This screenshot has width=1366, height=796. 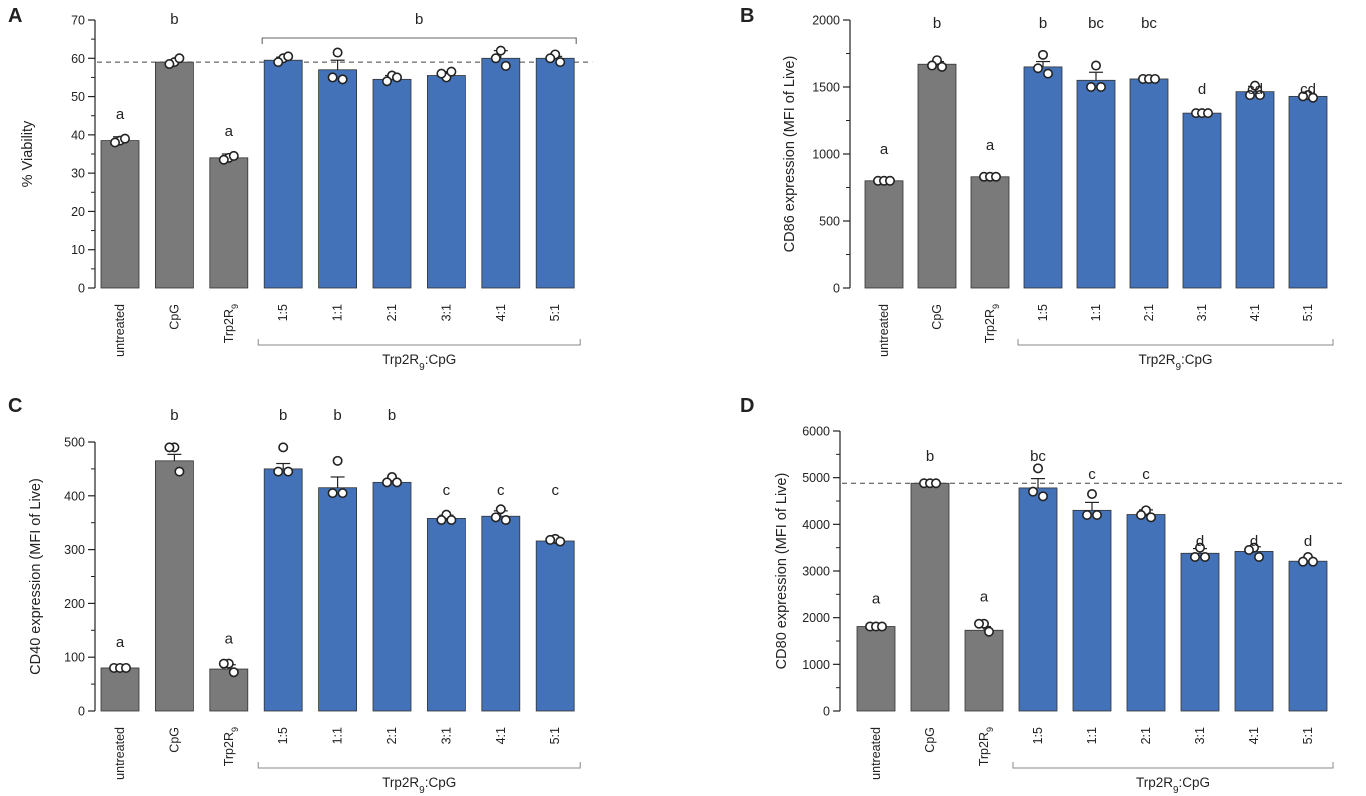 What do you see at coordinates (816, 572) in the screenshot?
I see `y-tick-label: 3000` at bounding box center [816, 572].